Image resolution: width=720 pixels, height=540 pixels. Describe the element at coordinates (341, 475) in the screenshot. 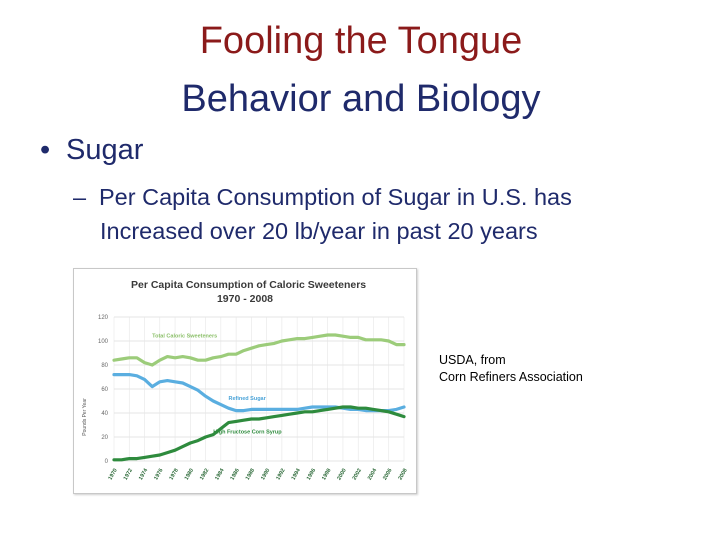

I see `x-tick-label: 2000` at that location.